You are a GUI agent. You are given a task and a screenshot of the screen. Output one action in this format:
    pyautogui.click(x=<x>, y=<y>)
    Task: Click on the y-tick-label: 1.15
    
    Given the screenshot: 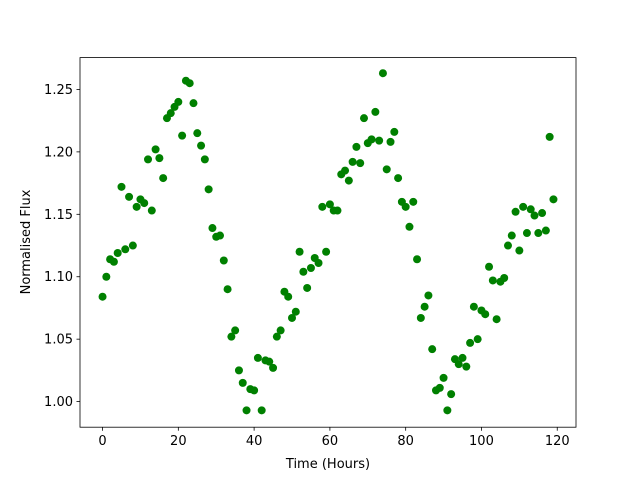 What is the action you would take?
    pyautogui.click(x=58, y=215)
    